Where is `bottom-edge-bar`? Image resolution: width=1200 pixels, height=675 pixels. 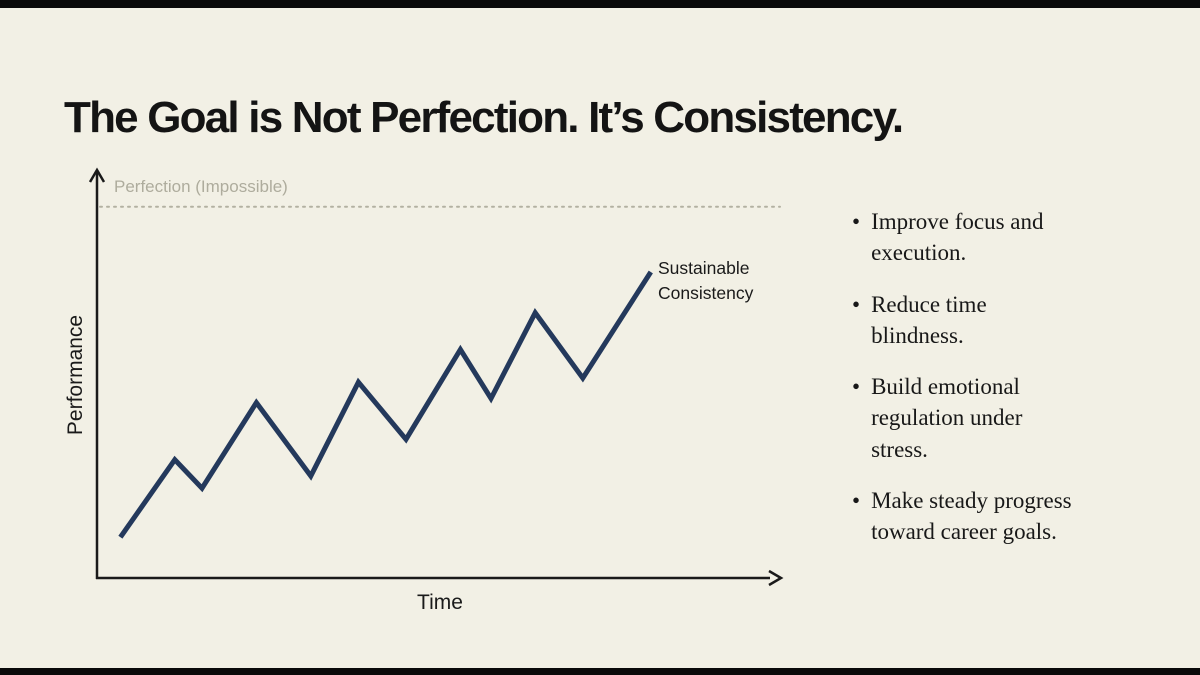
bottom-edge-bar is located at coordinates (600, 671).